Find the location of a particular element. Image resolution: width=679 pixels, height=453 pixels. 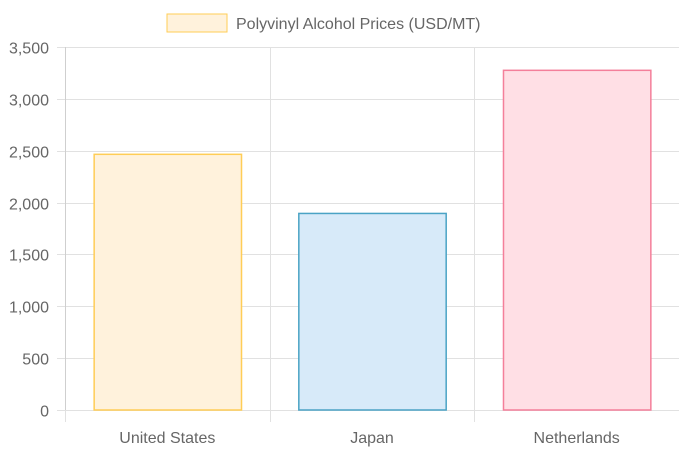

y-tick-label: 3,000 is located at coordinates (29, 101).